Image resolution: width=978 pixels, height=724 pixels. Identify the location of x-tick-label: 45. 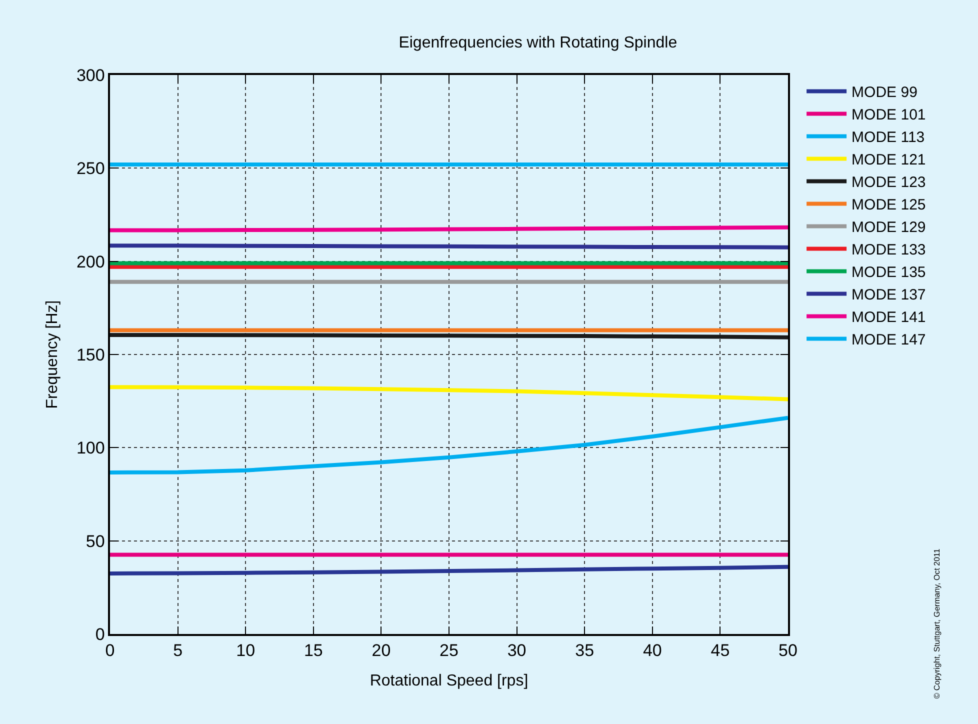
(720, 650).